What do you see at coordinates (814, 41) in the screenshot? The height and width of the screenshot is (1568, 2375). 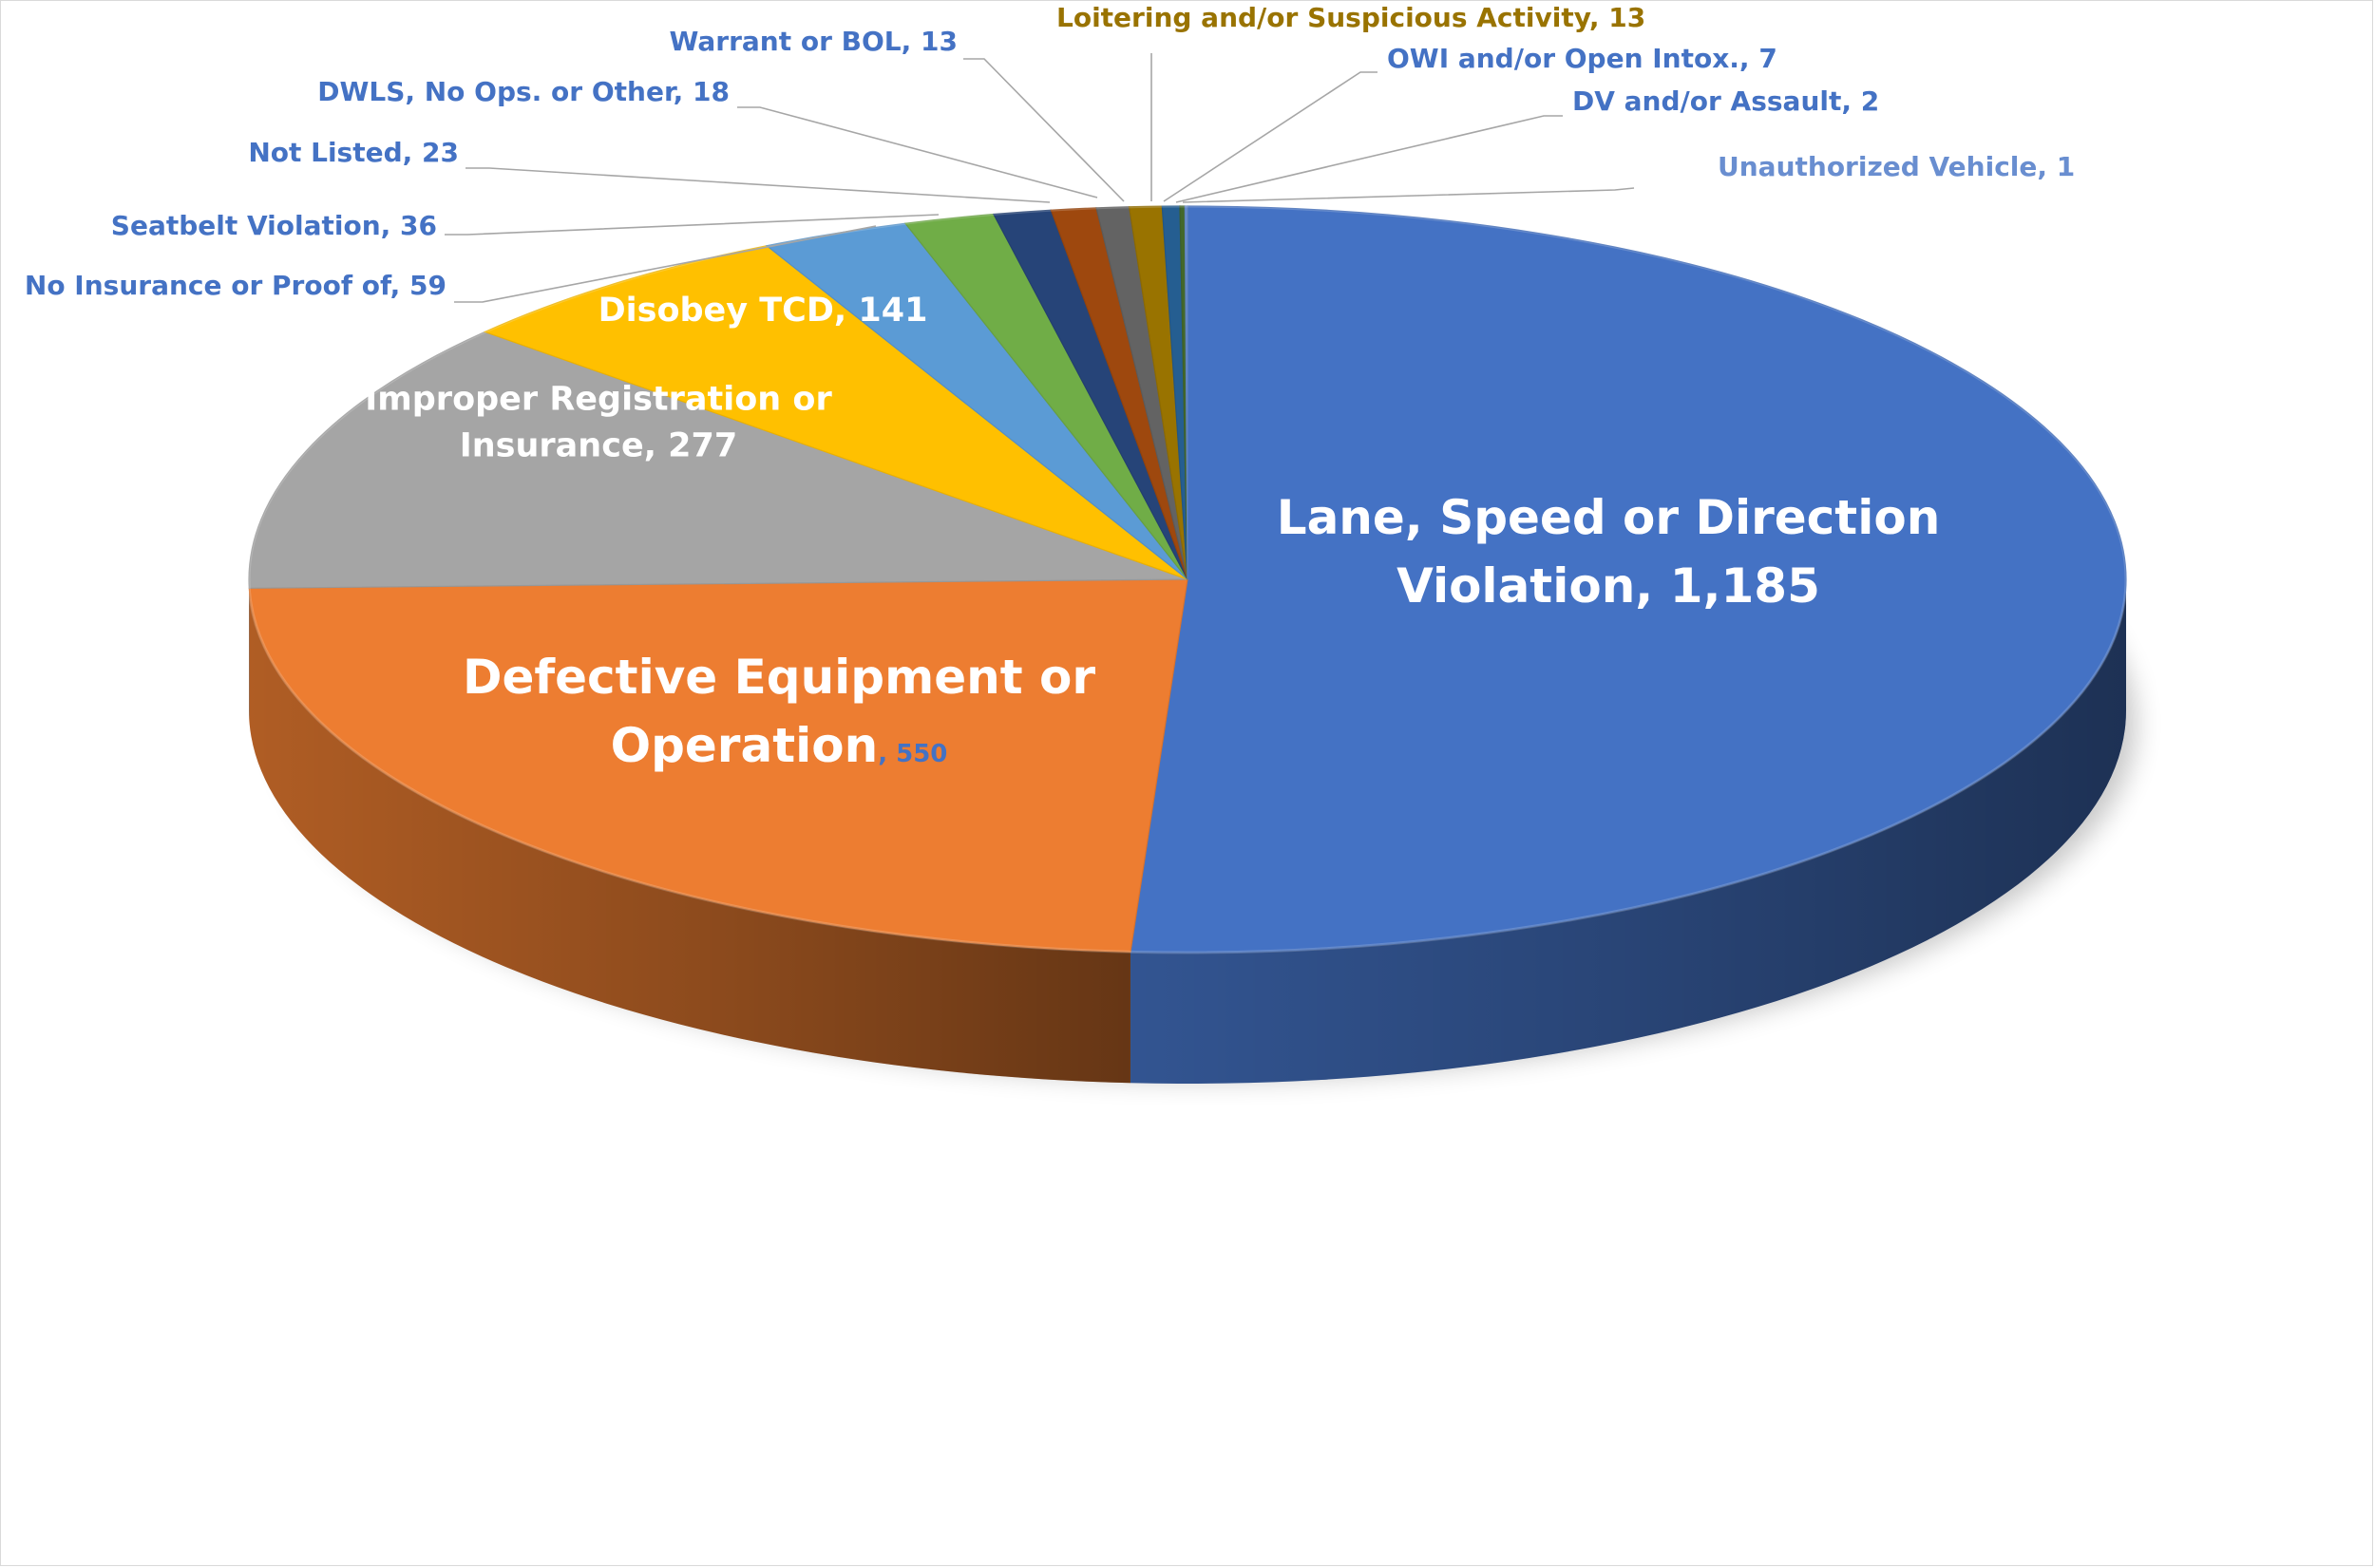 I see `slice-label-8: Warrant or BOL, 13` at bounding box center [814, 41].